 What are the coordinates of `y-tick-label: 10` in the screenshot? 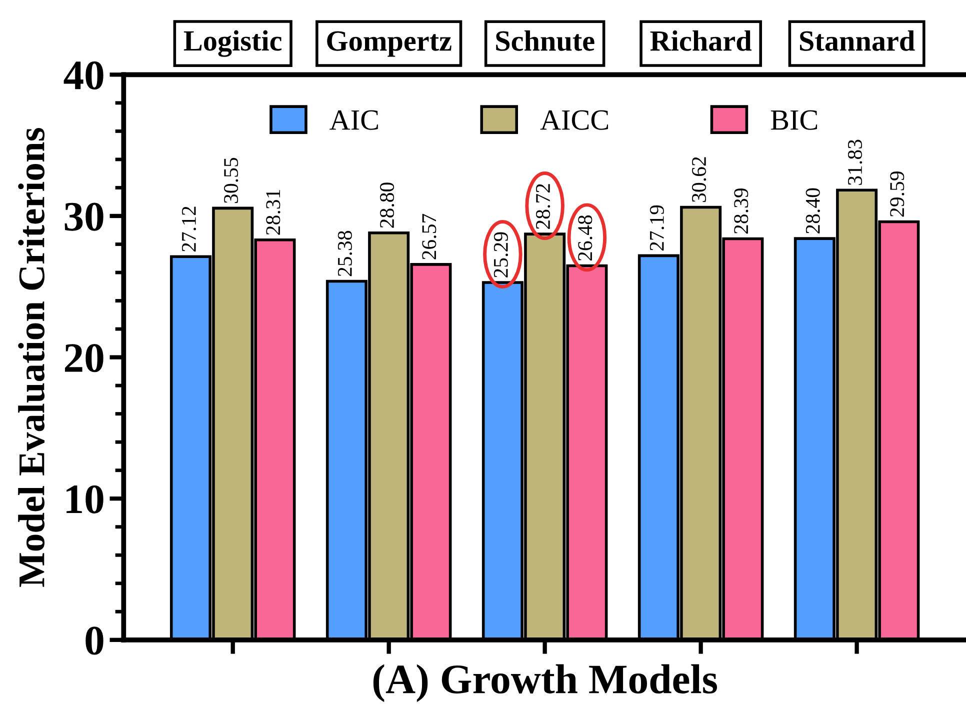 It's located at (85, 499).